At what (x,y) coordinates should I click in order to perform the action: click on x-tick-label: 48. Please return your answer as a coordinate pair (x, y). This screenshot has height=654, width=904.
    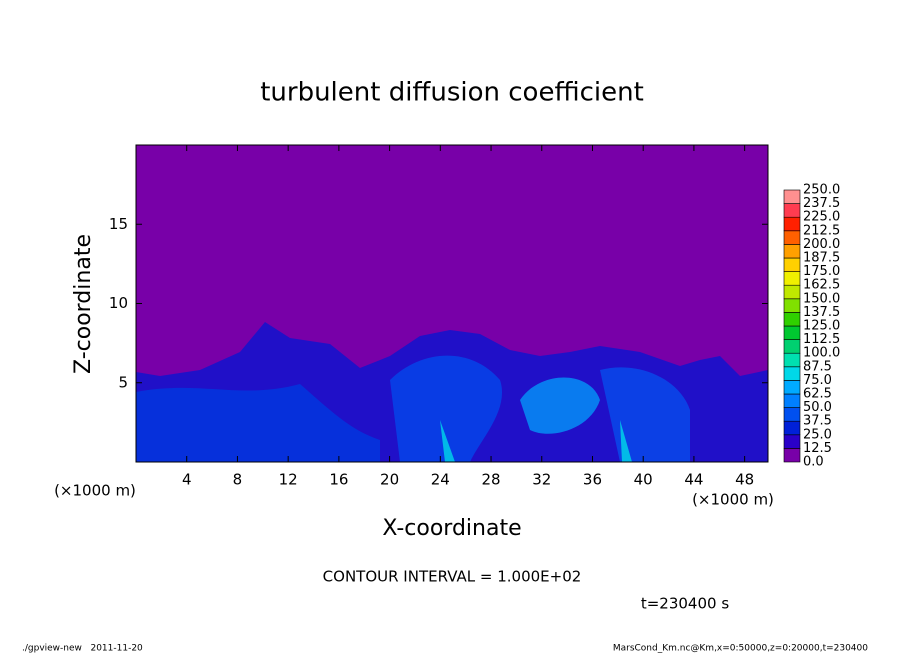
    Looking at the image, I should click on (744, 480).